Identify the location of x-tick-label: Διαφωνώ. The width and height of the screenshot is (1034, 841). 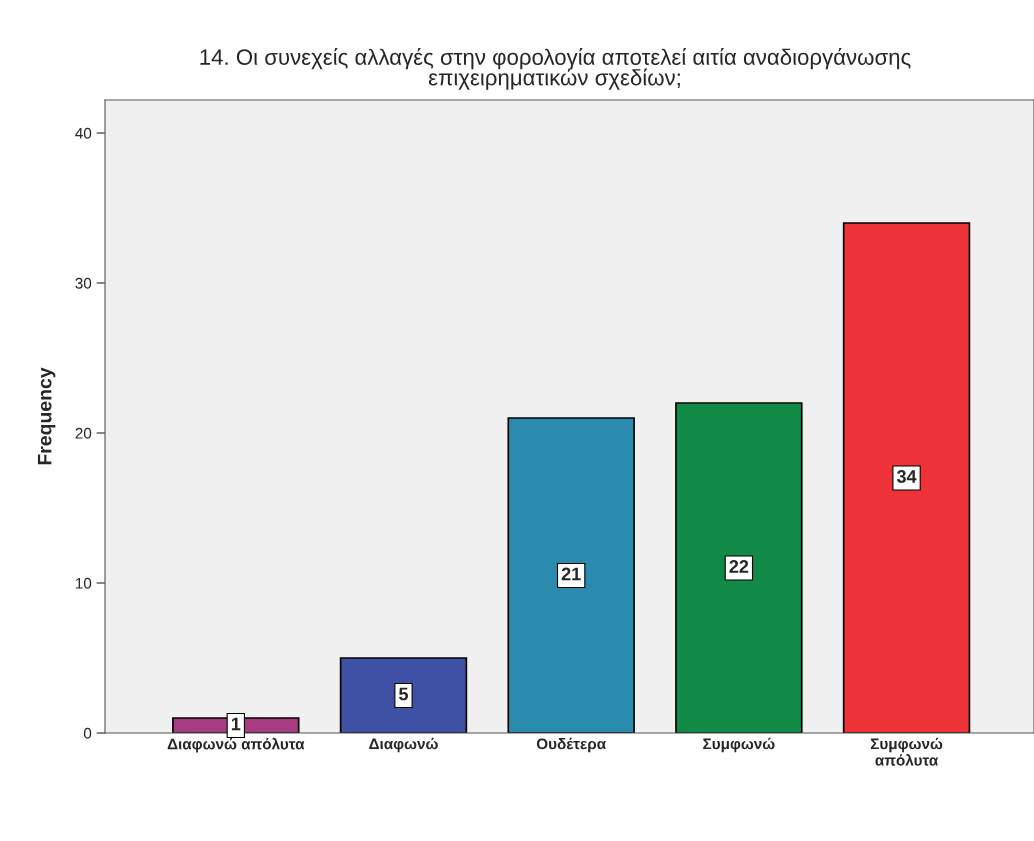
(403, 745).